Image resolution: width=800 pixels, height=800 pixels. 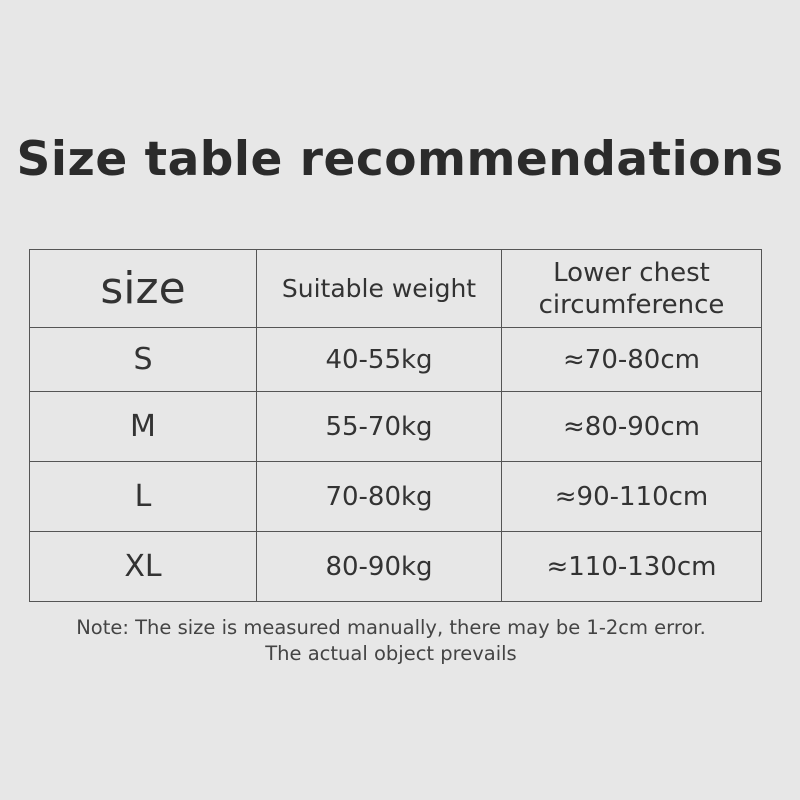 I want to click on chest-cell: ≈90-110cm, so click(x=631, y=496).